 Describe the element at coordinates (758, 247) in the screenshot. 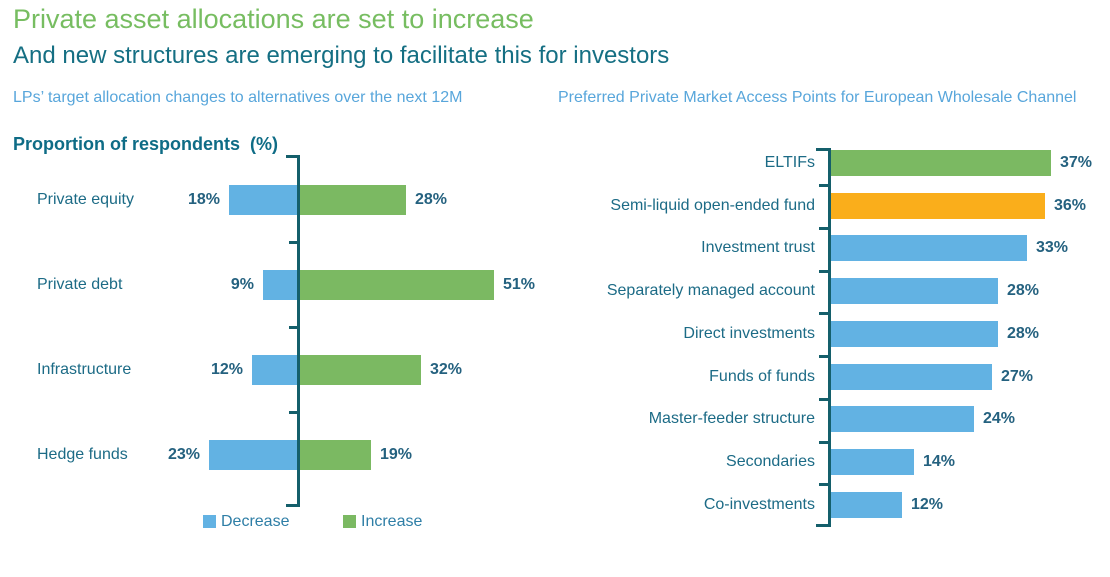

I see `category-label: Investment trust` at that location.